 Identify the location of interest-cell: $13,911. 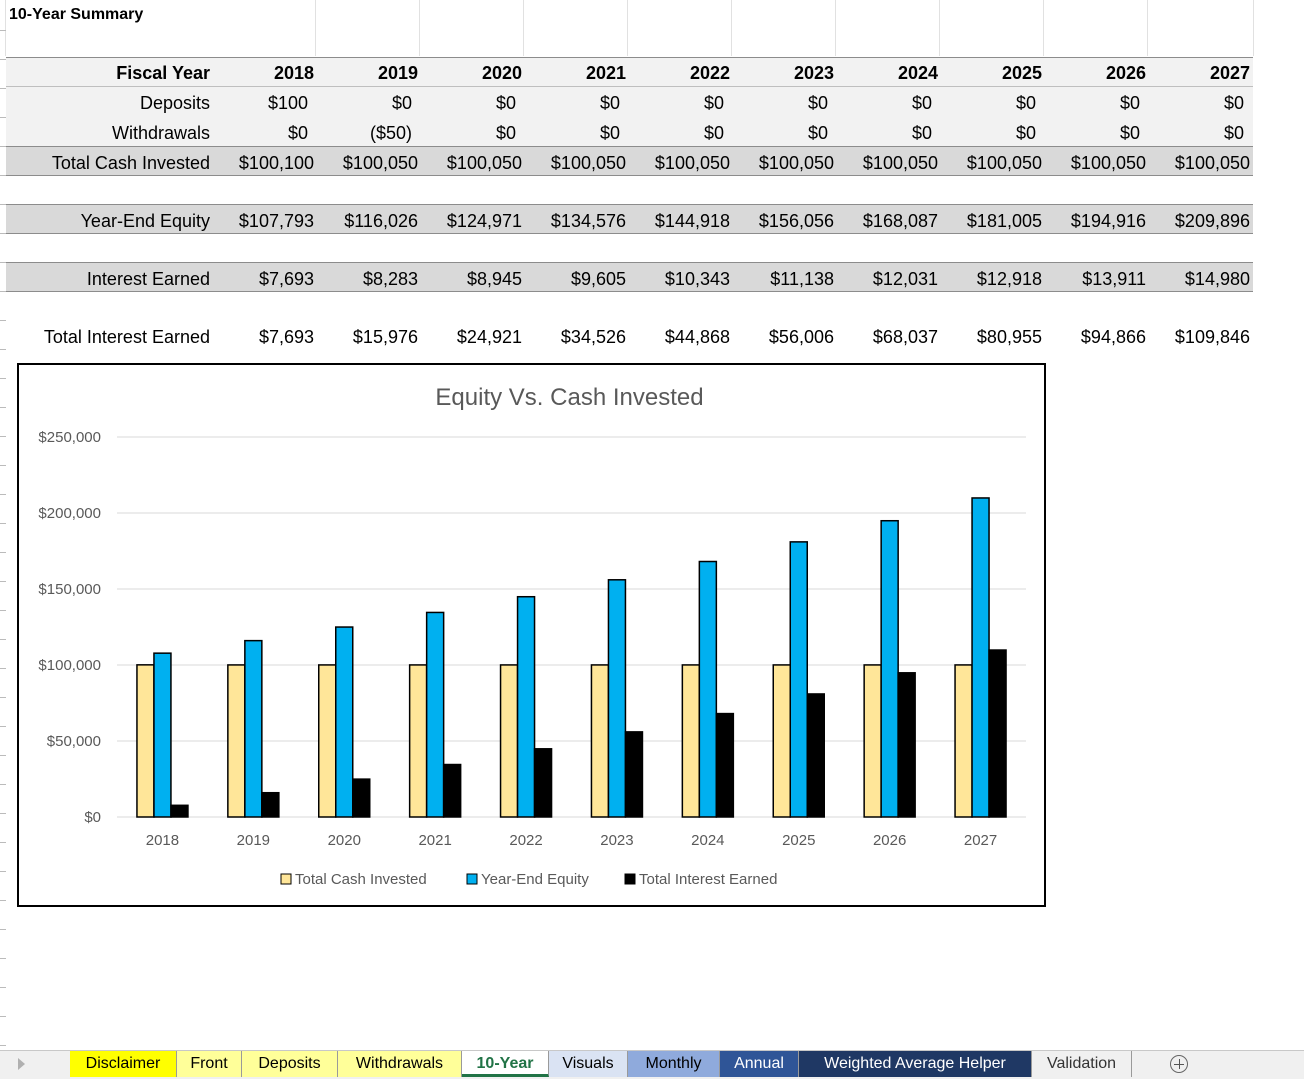
(1114, 279).